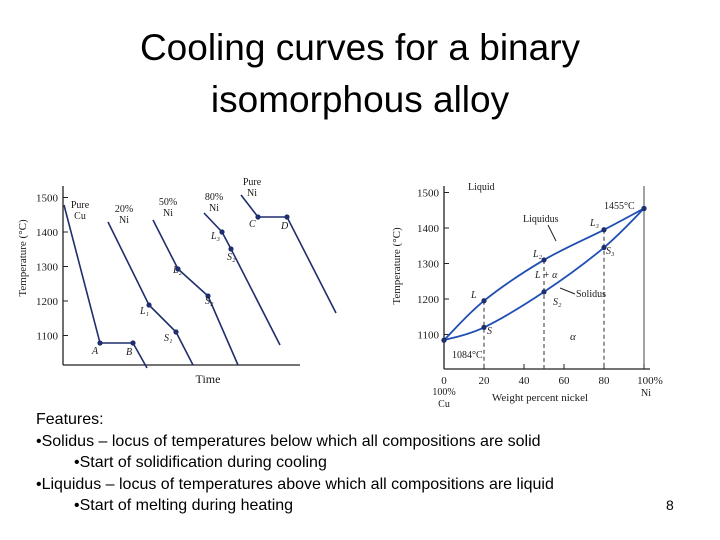  What do you see at coordinates (47, 302) in the screenshot?
I see `left-y-tick-label: 1200` at bounding box center [47, 302].